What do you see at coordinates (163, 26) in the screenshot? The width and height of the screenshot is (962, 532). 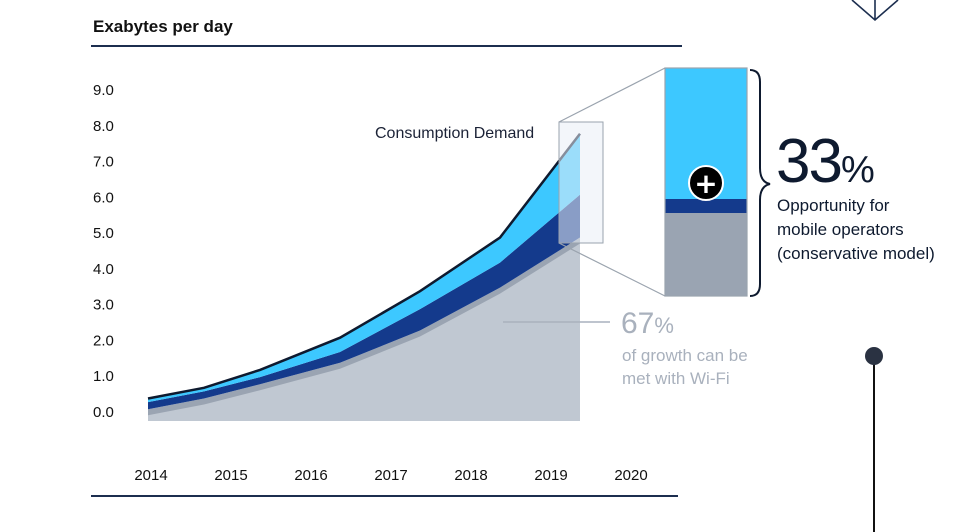 I see `chart-title: Exabytes per day` at bounding box center [163, 26].